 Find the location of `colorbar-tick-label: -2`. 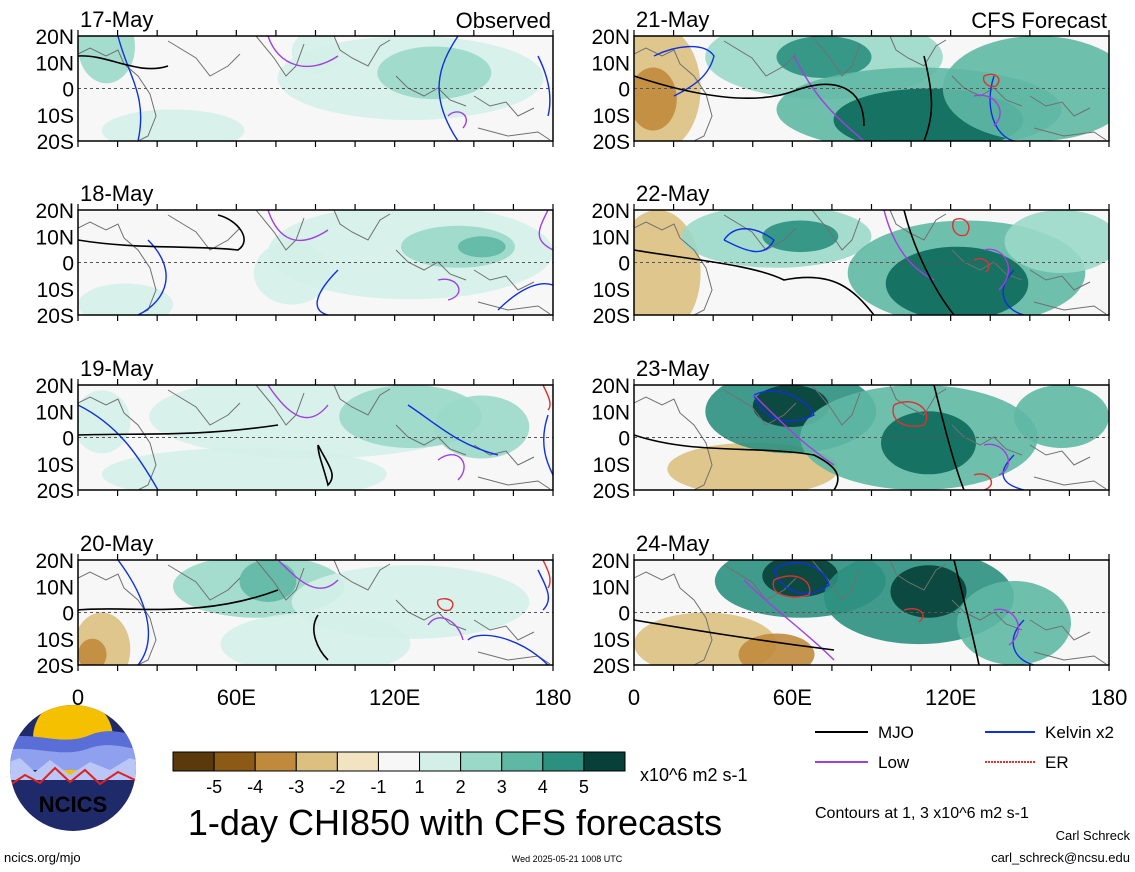

colorbar-tick-label: -2 is located at coordinates (337, 787).